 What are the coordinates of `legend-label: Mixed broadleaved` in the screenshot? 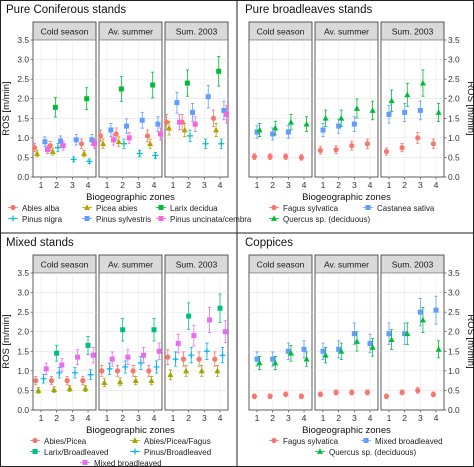 It's located at (128, 463).